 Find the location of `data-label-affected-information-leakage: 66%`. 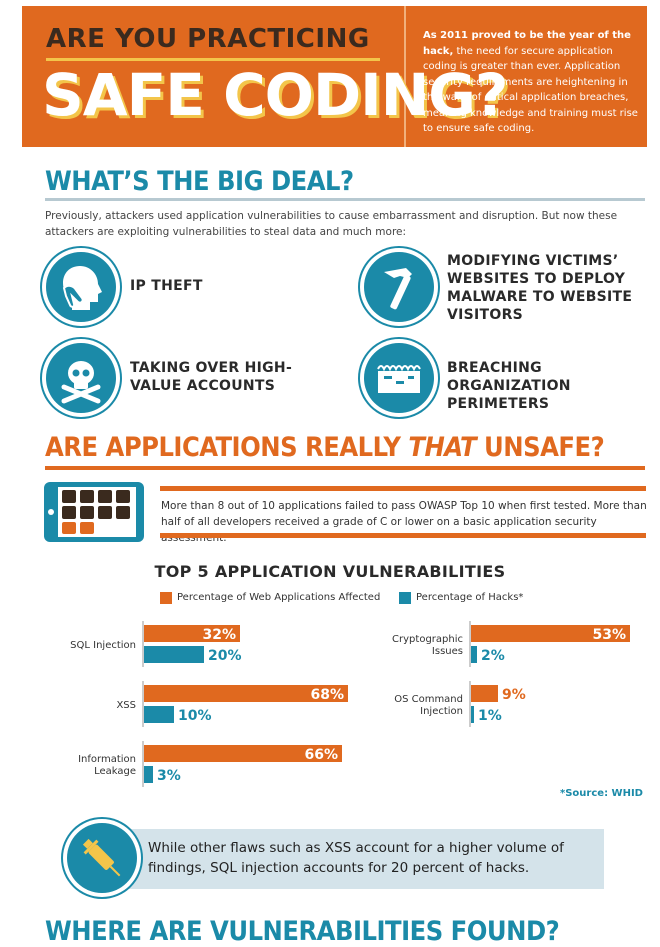

data-label-affected-information-leakage: 66% is located at coordinates (321, 755).